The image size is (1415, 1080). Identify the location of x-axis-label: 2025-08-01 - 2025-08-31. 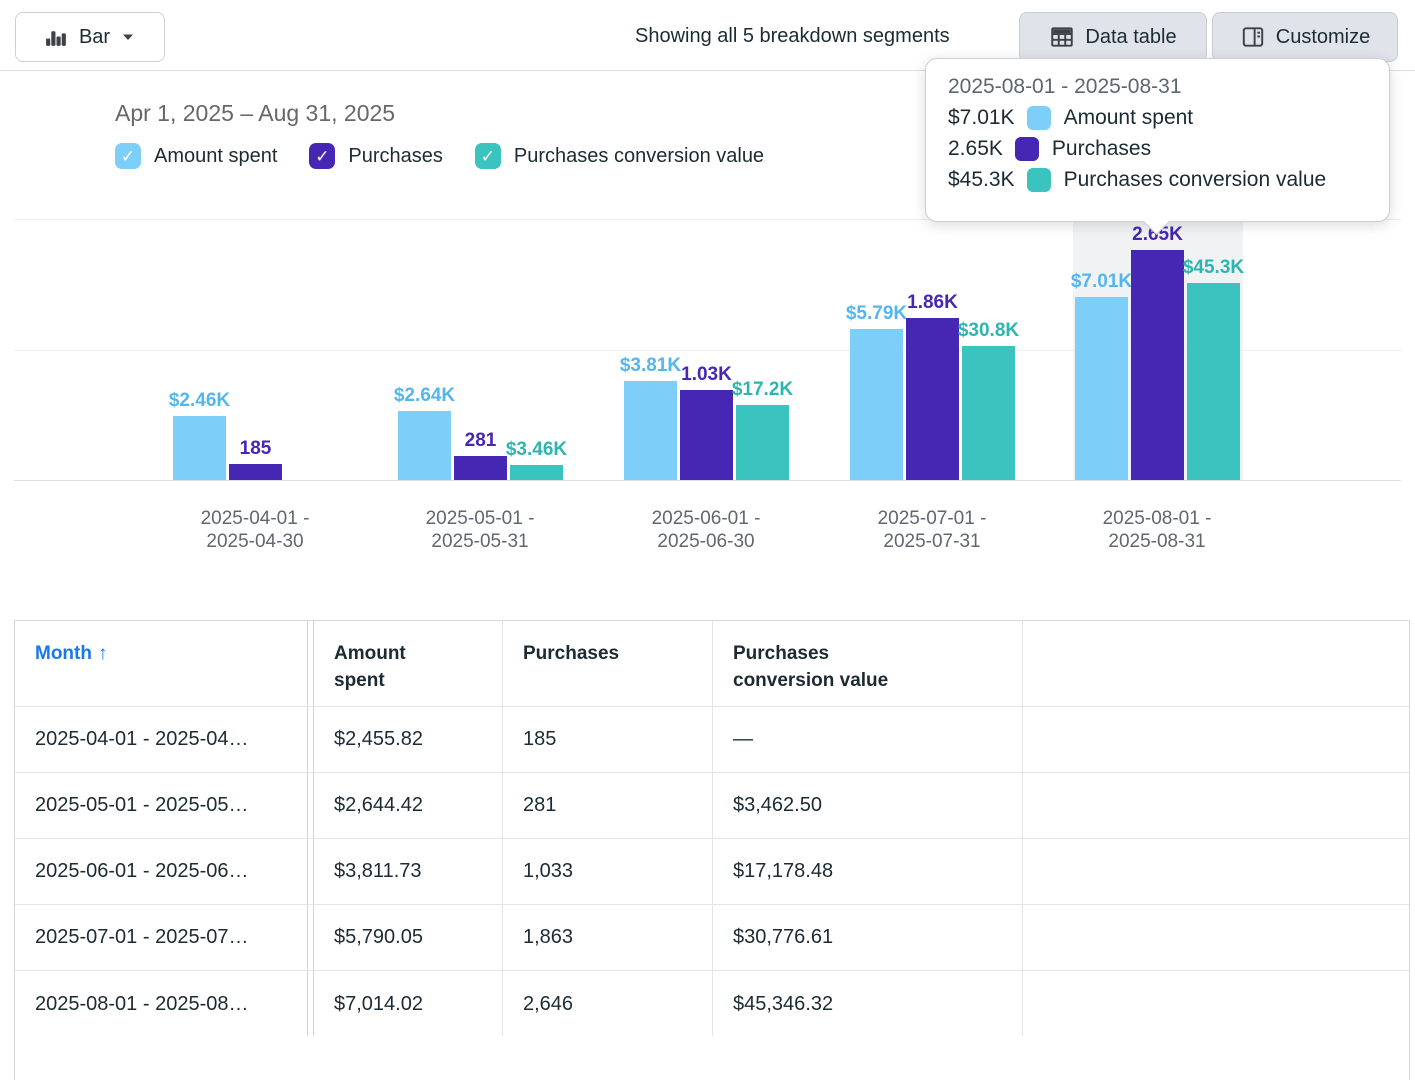
(1157, 530).